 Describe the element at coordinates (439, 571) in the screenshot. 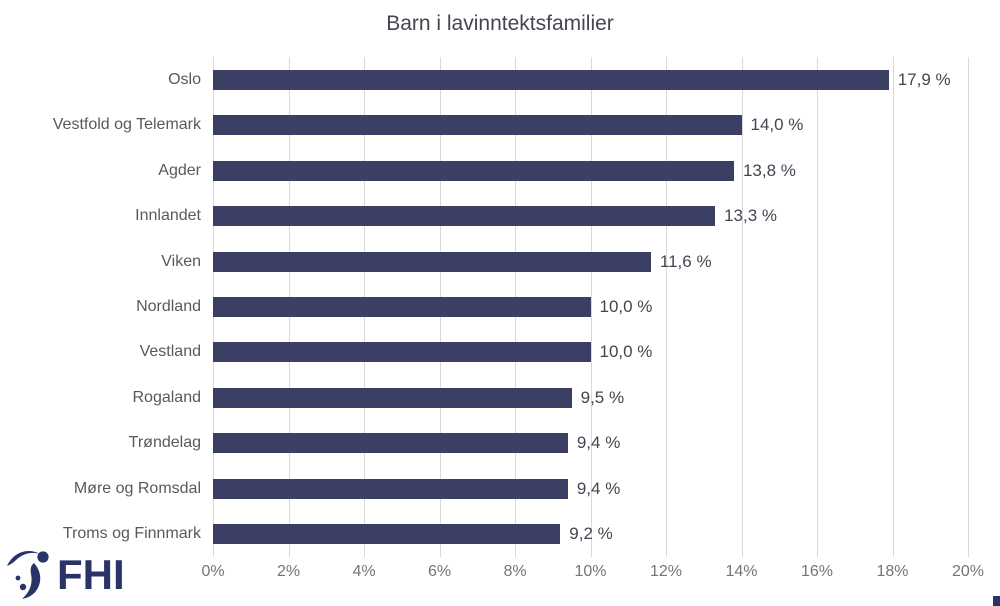

I see `x-tick-label: 6%` at that location.